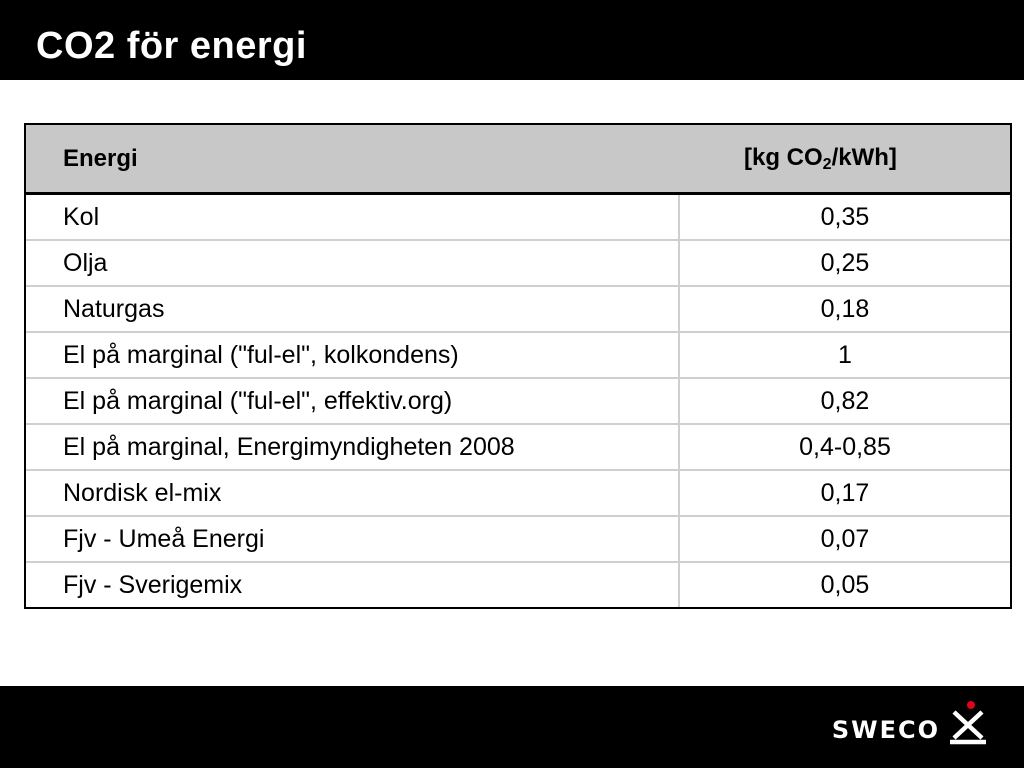 Image resolution: width=1024 pixels, height=768 pixels. I want to click on cell-energy: El på marginal ("ful-el", effektiv.org), so click(353, 401).